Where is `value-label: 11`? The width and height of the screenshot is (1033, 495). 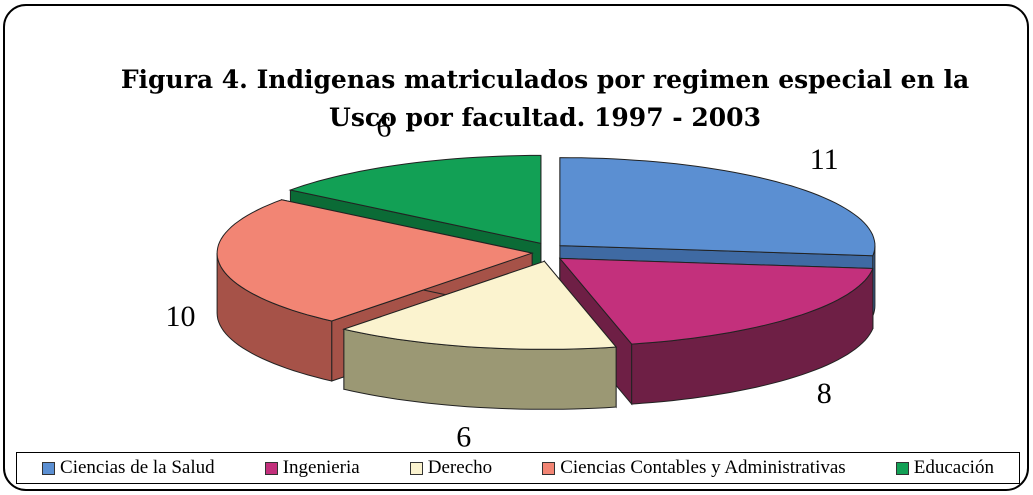
value-label: 11 is located at coordinates (824, 159).